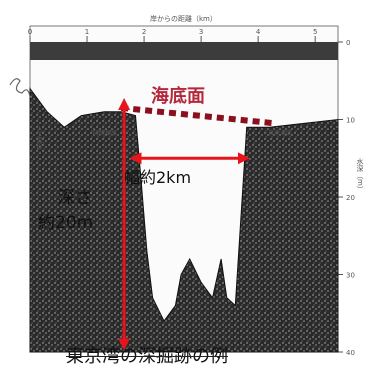 This screenshot has height=368, width=373. I want to click on seabed-annotation: 海底面, so click(178, 96).